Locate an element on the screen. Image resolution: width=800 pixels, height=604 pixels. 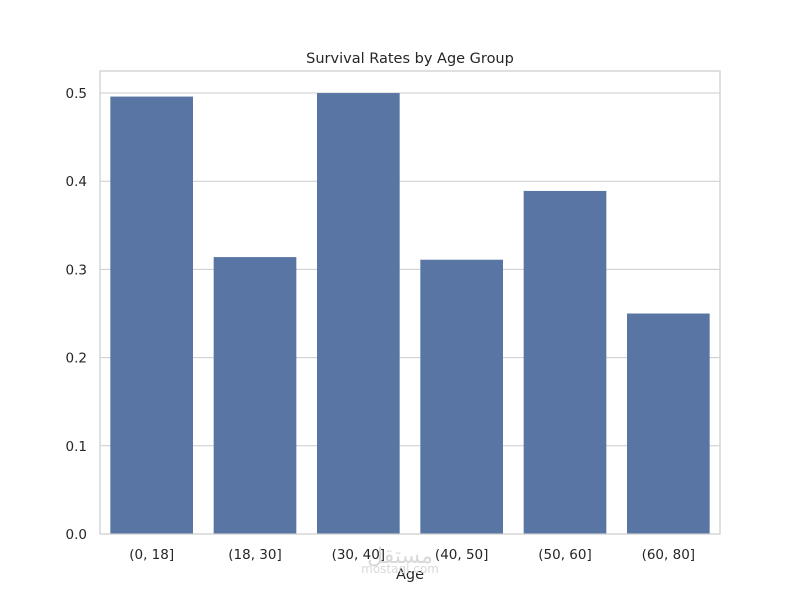
y-tick-label: 0.2 is located at coordinates (76, 359).